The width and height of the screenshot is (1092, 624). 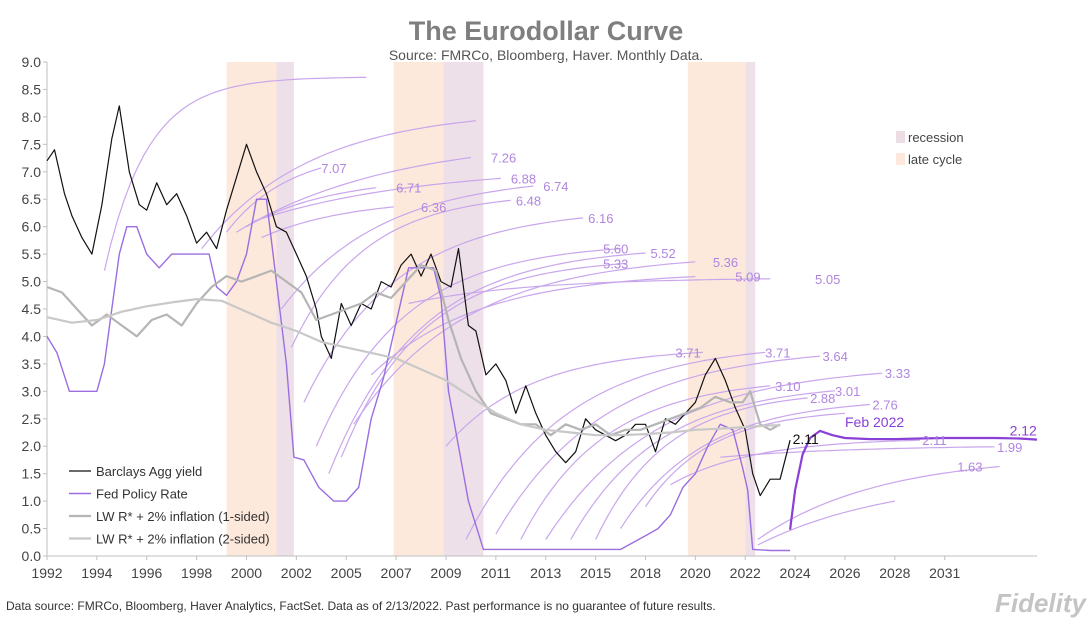 I want to click on x-tick-label: 2031, so click(x=944, y=573).